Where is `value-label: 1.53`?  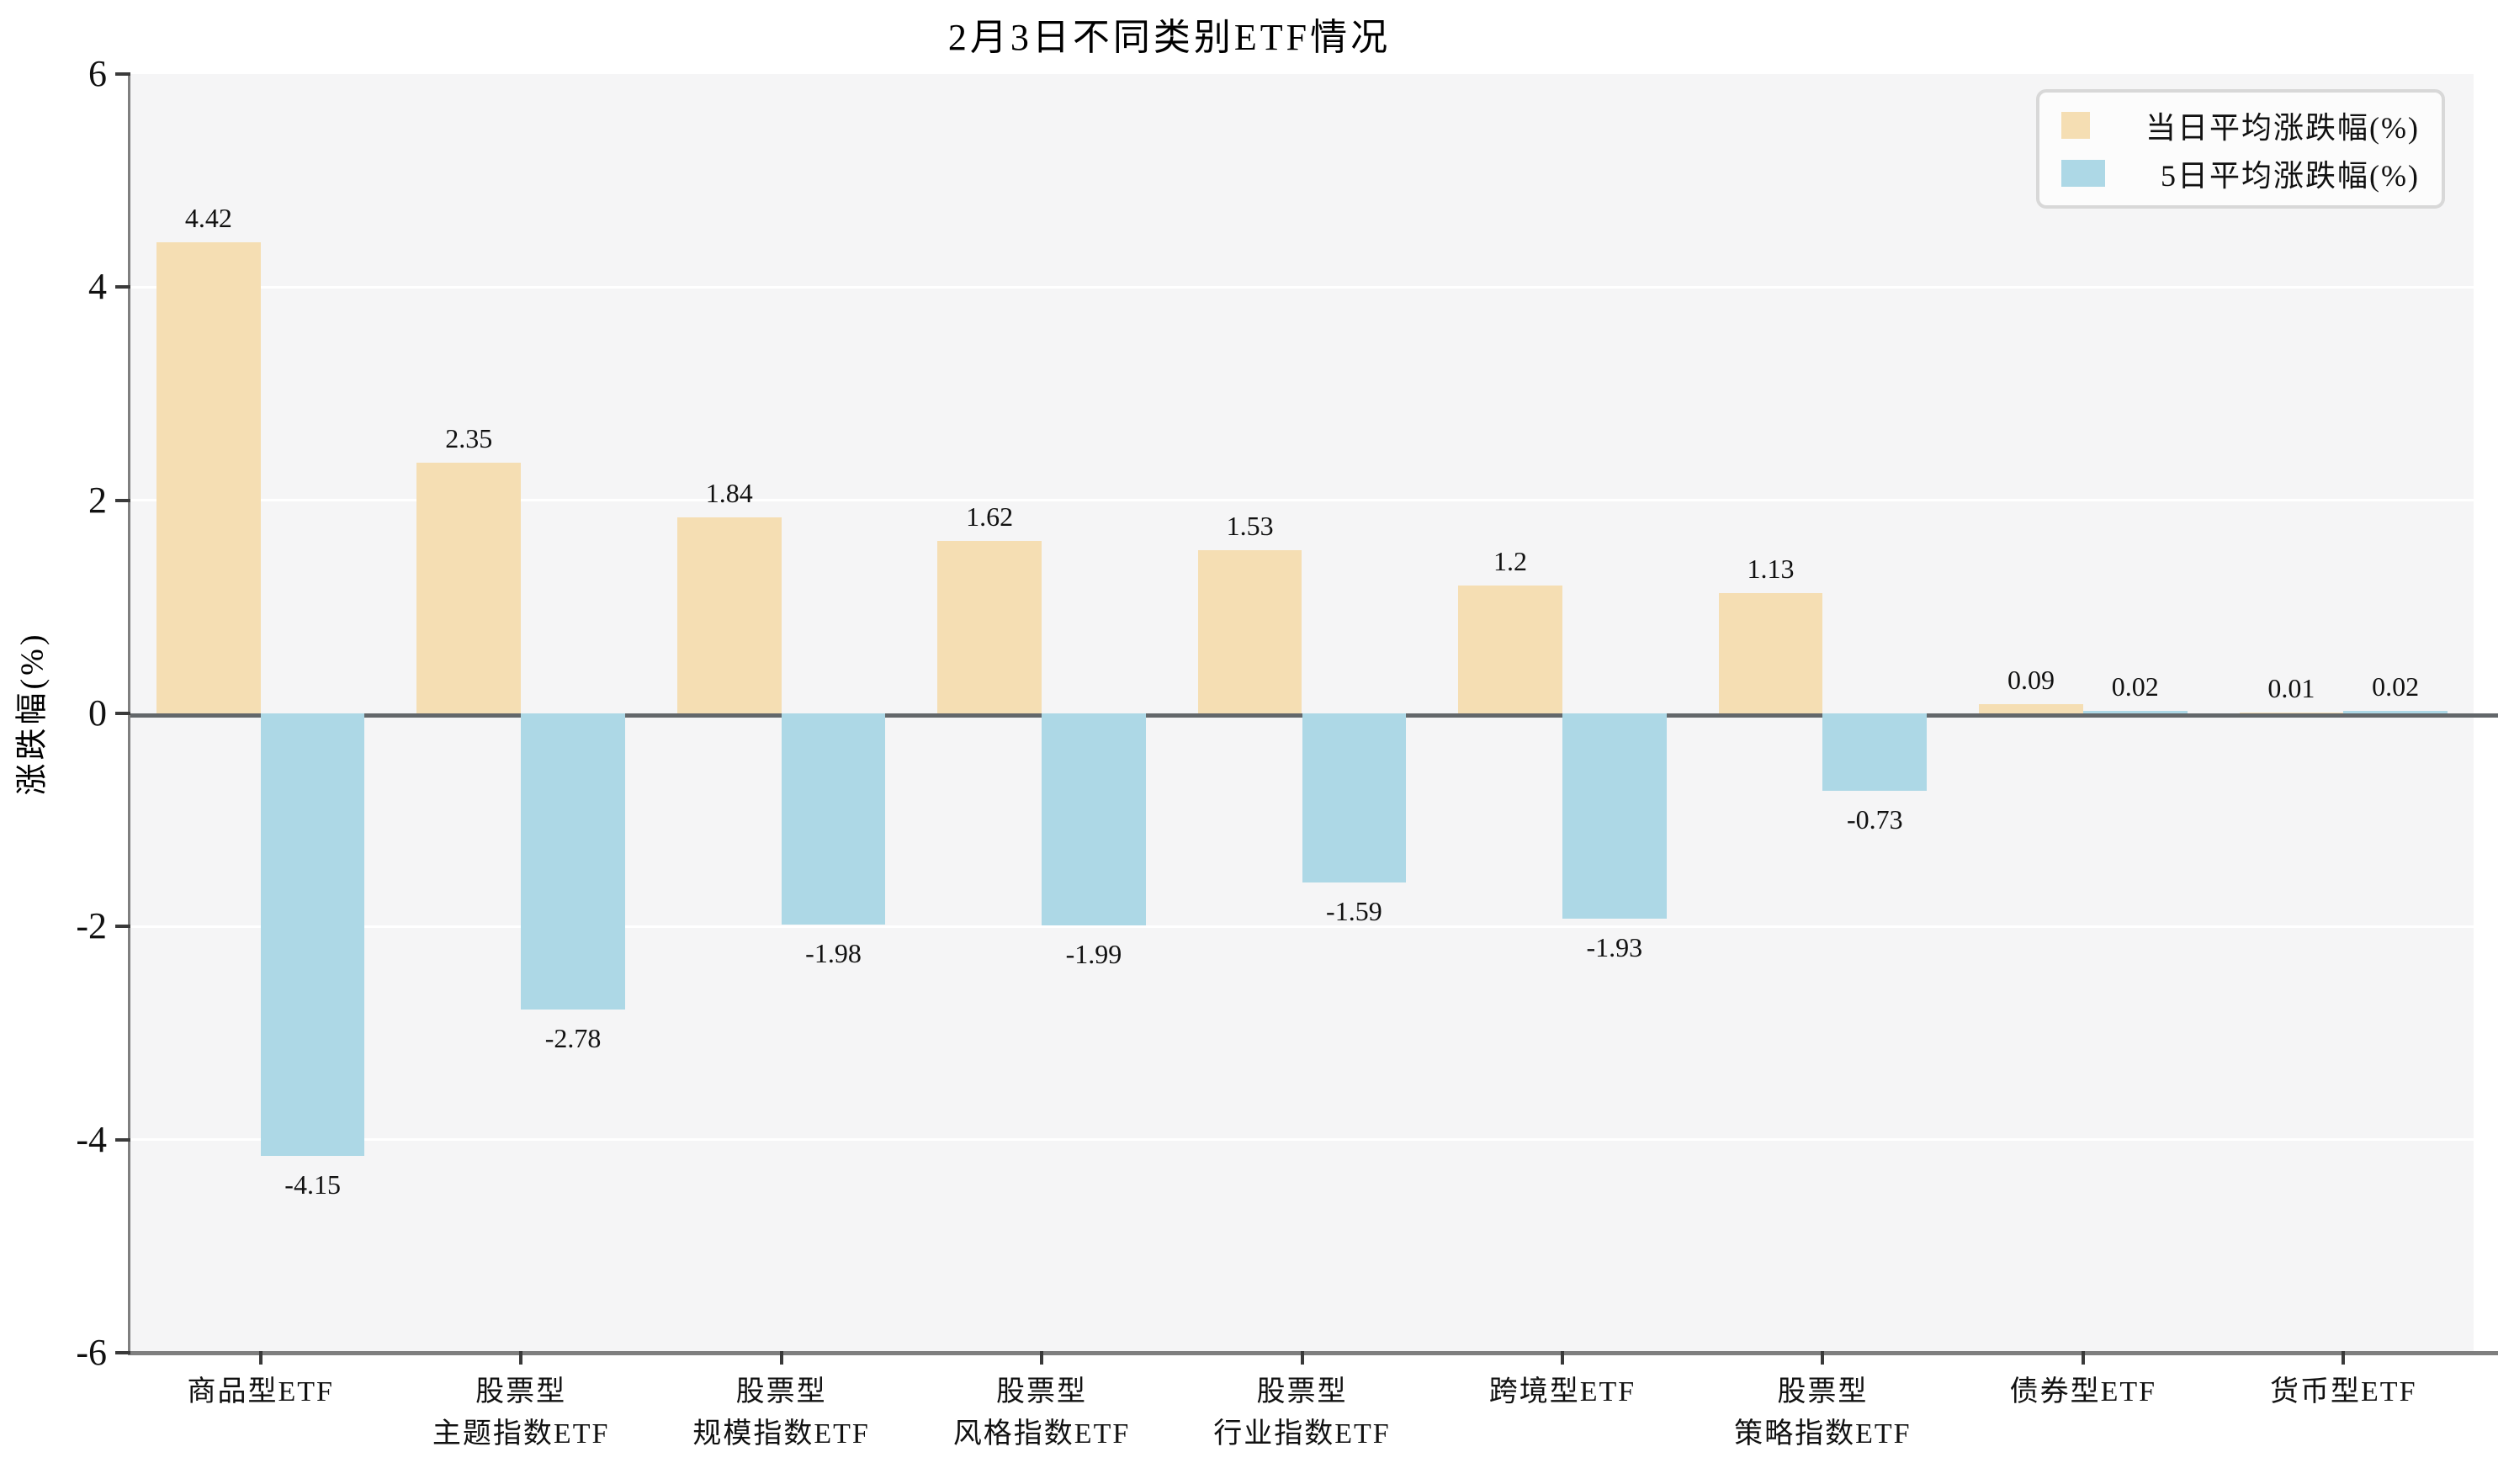 value-label: 1.53 is located at coordinates (1250, 526).